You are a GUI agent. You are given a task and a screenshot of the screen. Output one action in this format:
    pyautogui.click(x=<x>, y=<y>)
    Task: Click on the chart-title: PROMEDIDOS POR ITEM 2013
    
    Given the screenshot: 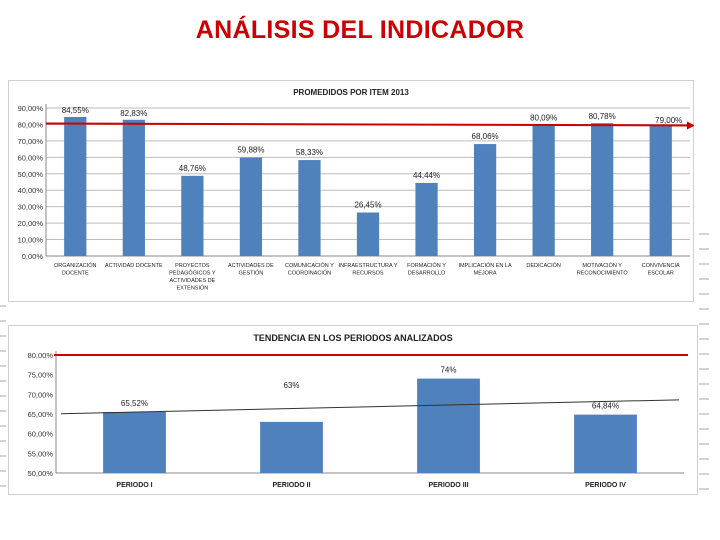 What is the action you would take?
    pyautogui.click(x=351, y=92)
    